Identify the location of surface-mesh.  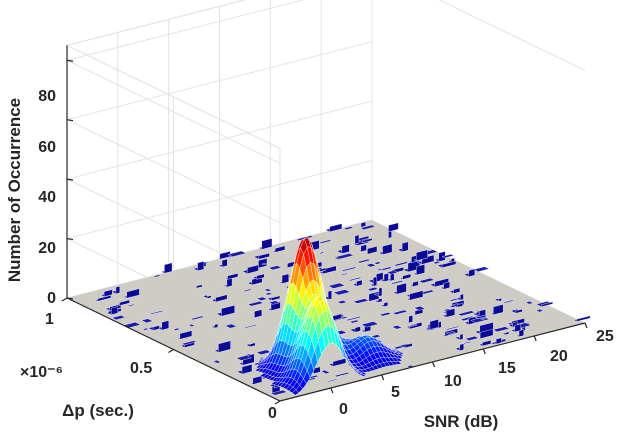
(328, 316).